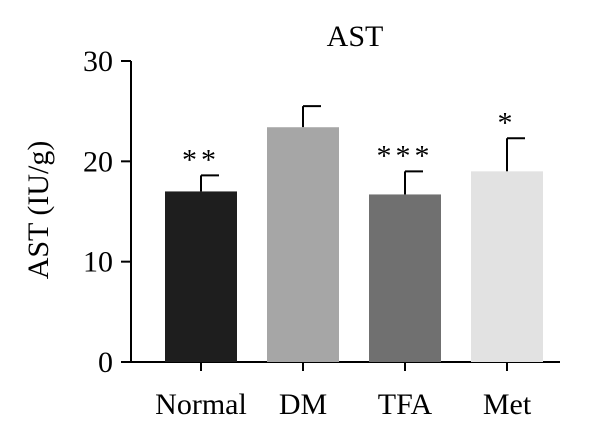 Image resolution: width=600 pixels, height=435 pixels. Describe the element at coordinates (507, 404) in the screenshot. I see `x-tick-label-3: Met` at that location.